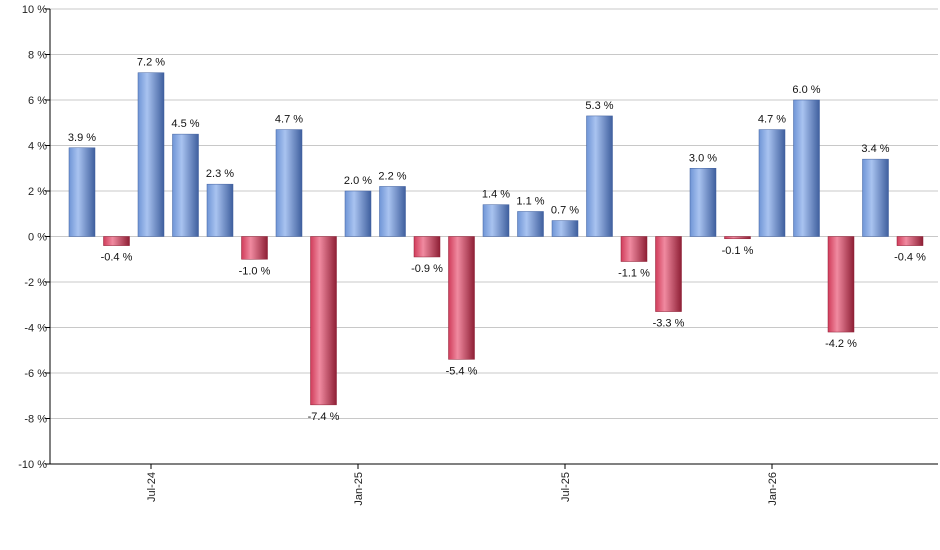 The height and width of the screenshot is (550, 940). Describe the element at coordinates (806, 90) in the screenshot. I see `data-label: 6.0 %` at that location.